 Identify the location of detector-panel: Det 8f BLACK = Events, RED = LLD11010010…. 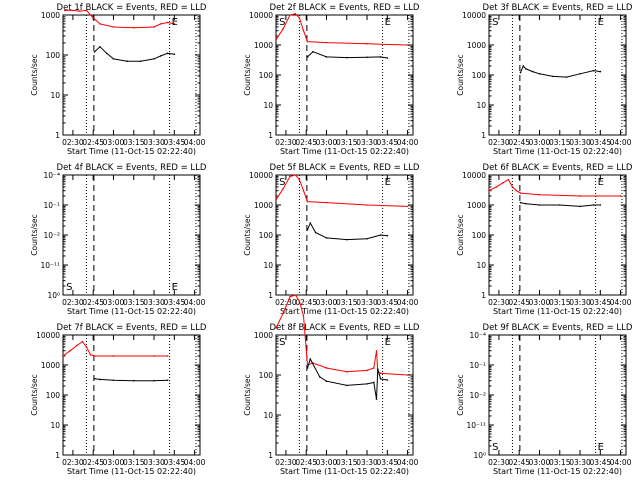
(331, 385).